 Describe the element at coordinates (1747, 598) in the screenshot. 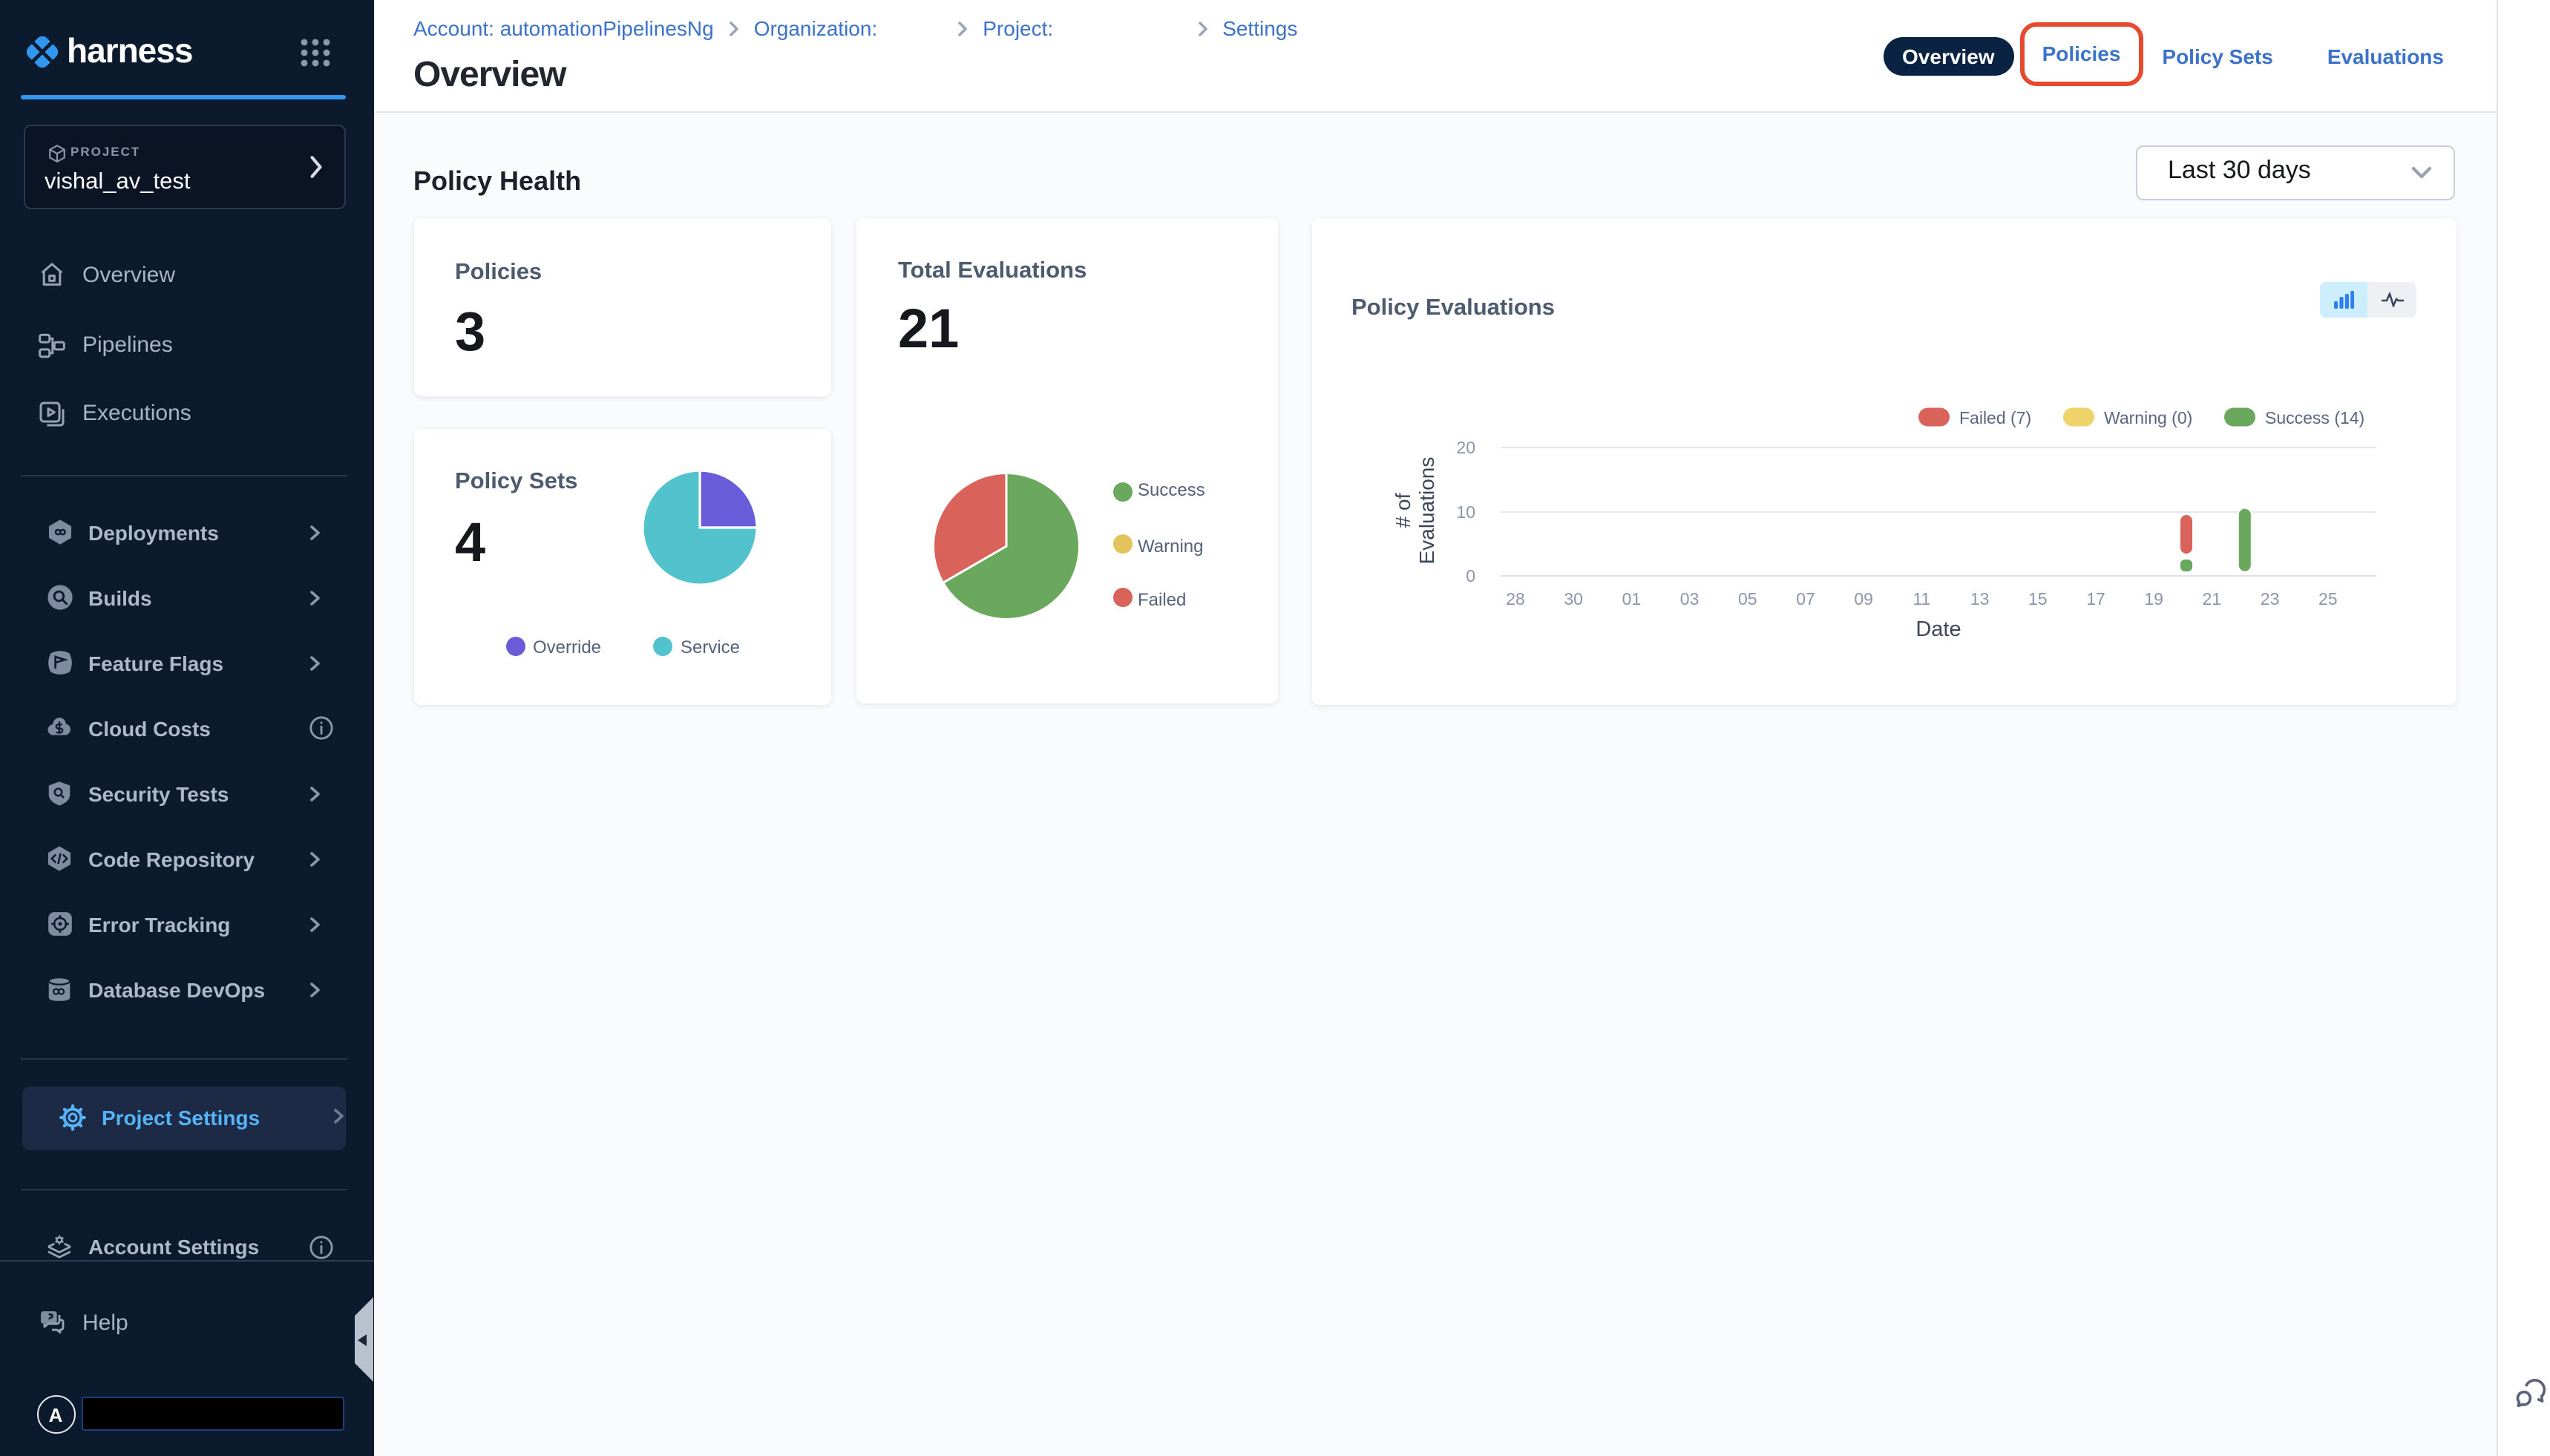

I see `svg-text: 05` at that location.